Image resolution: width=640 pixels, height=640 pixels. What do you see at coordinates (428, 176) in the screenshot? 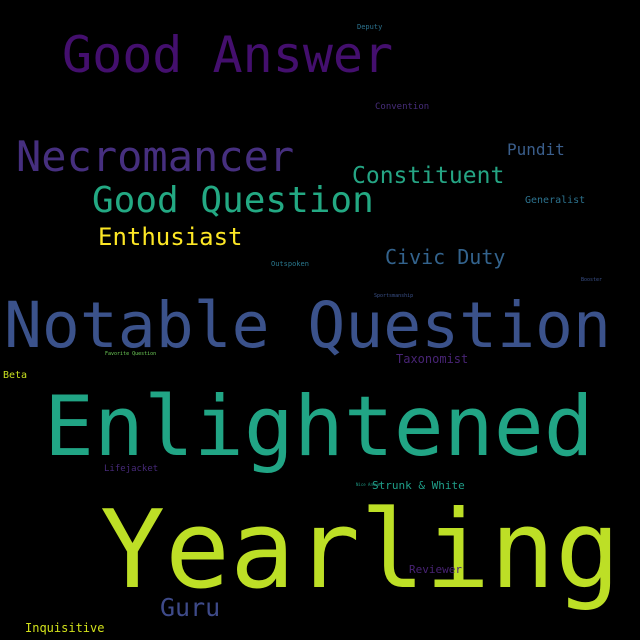
I see `word-constituent: Constituent` at bounding box center [428, 176].